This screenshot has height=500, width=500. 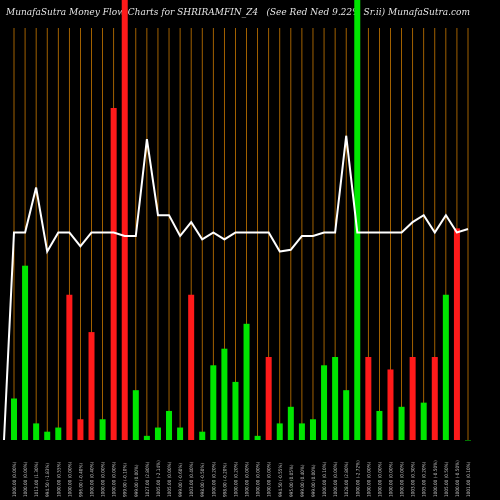 I want to click on x-tick-label: 994.50 (-1.83%), so click(x=47, y=480).